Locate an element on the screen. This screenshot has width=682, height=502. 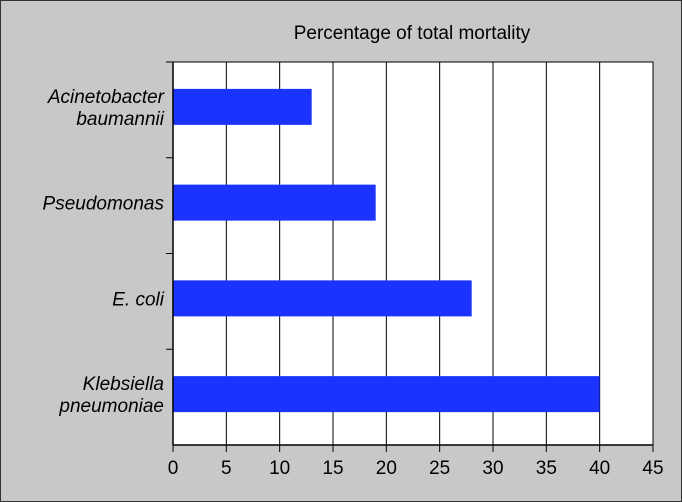
category-label: Acinetobacter is located at coordinates (106, 97).